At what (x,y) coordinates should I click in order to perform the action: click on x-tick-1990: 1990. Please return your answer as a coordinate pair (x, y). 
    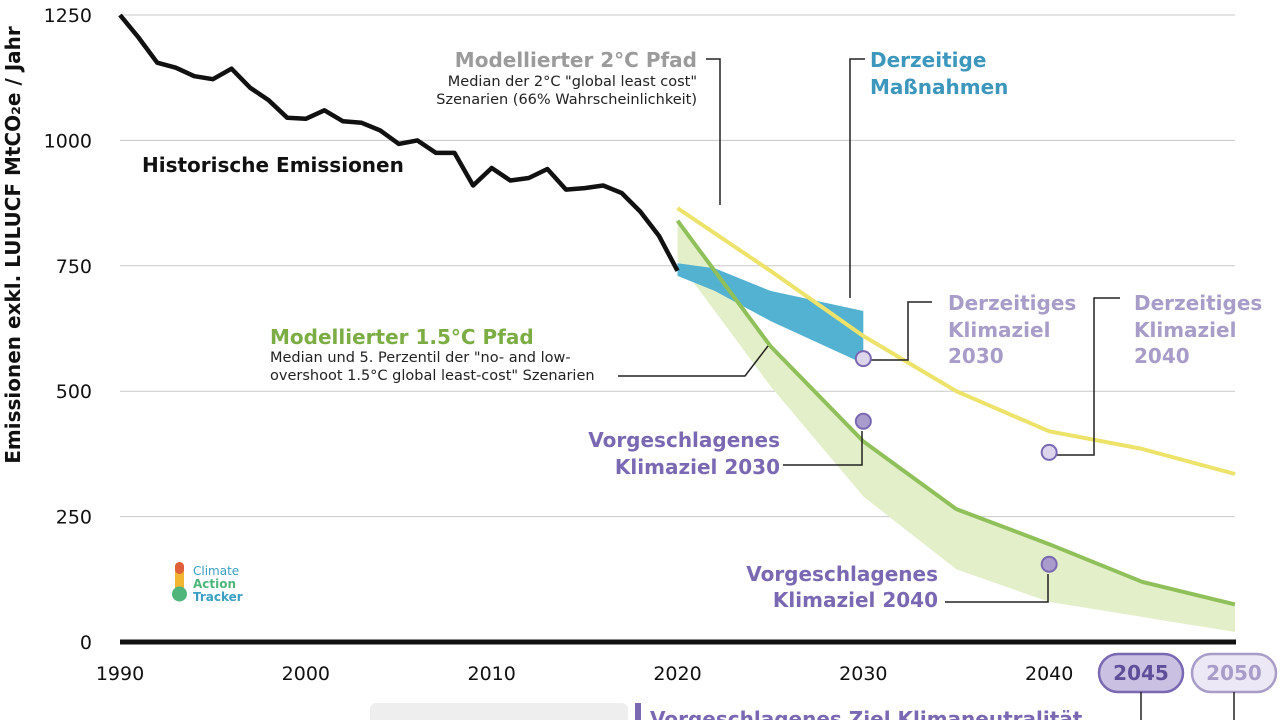
    Looking at the image, I should click on (120, 674).